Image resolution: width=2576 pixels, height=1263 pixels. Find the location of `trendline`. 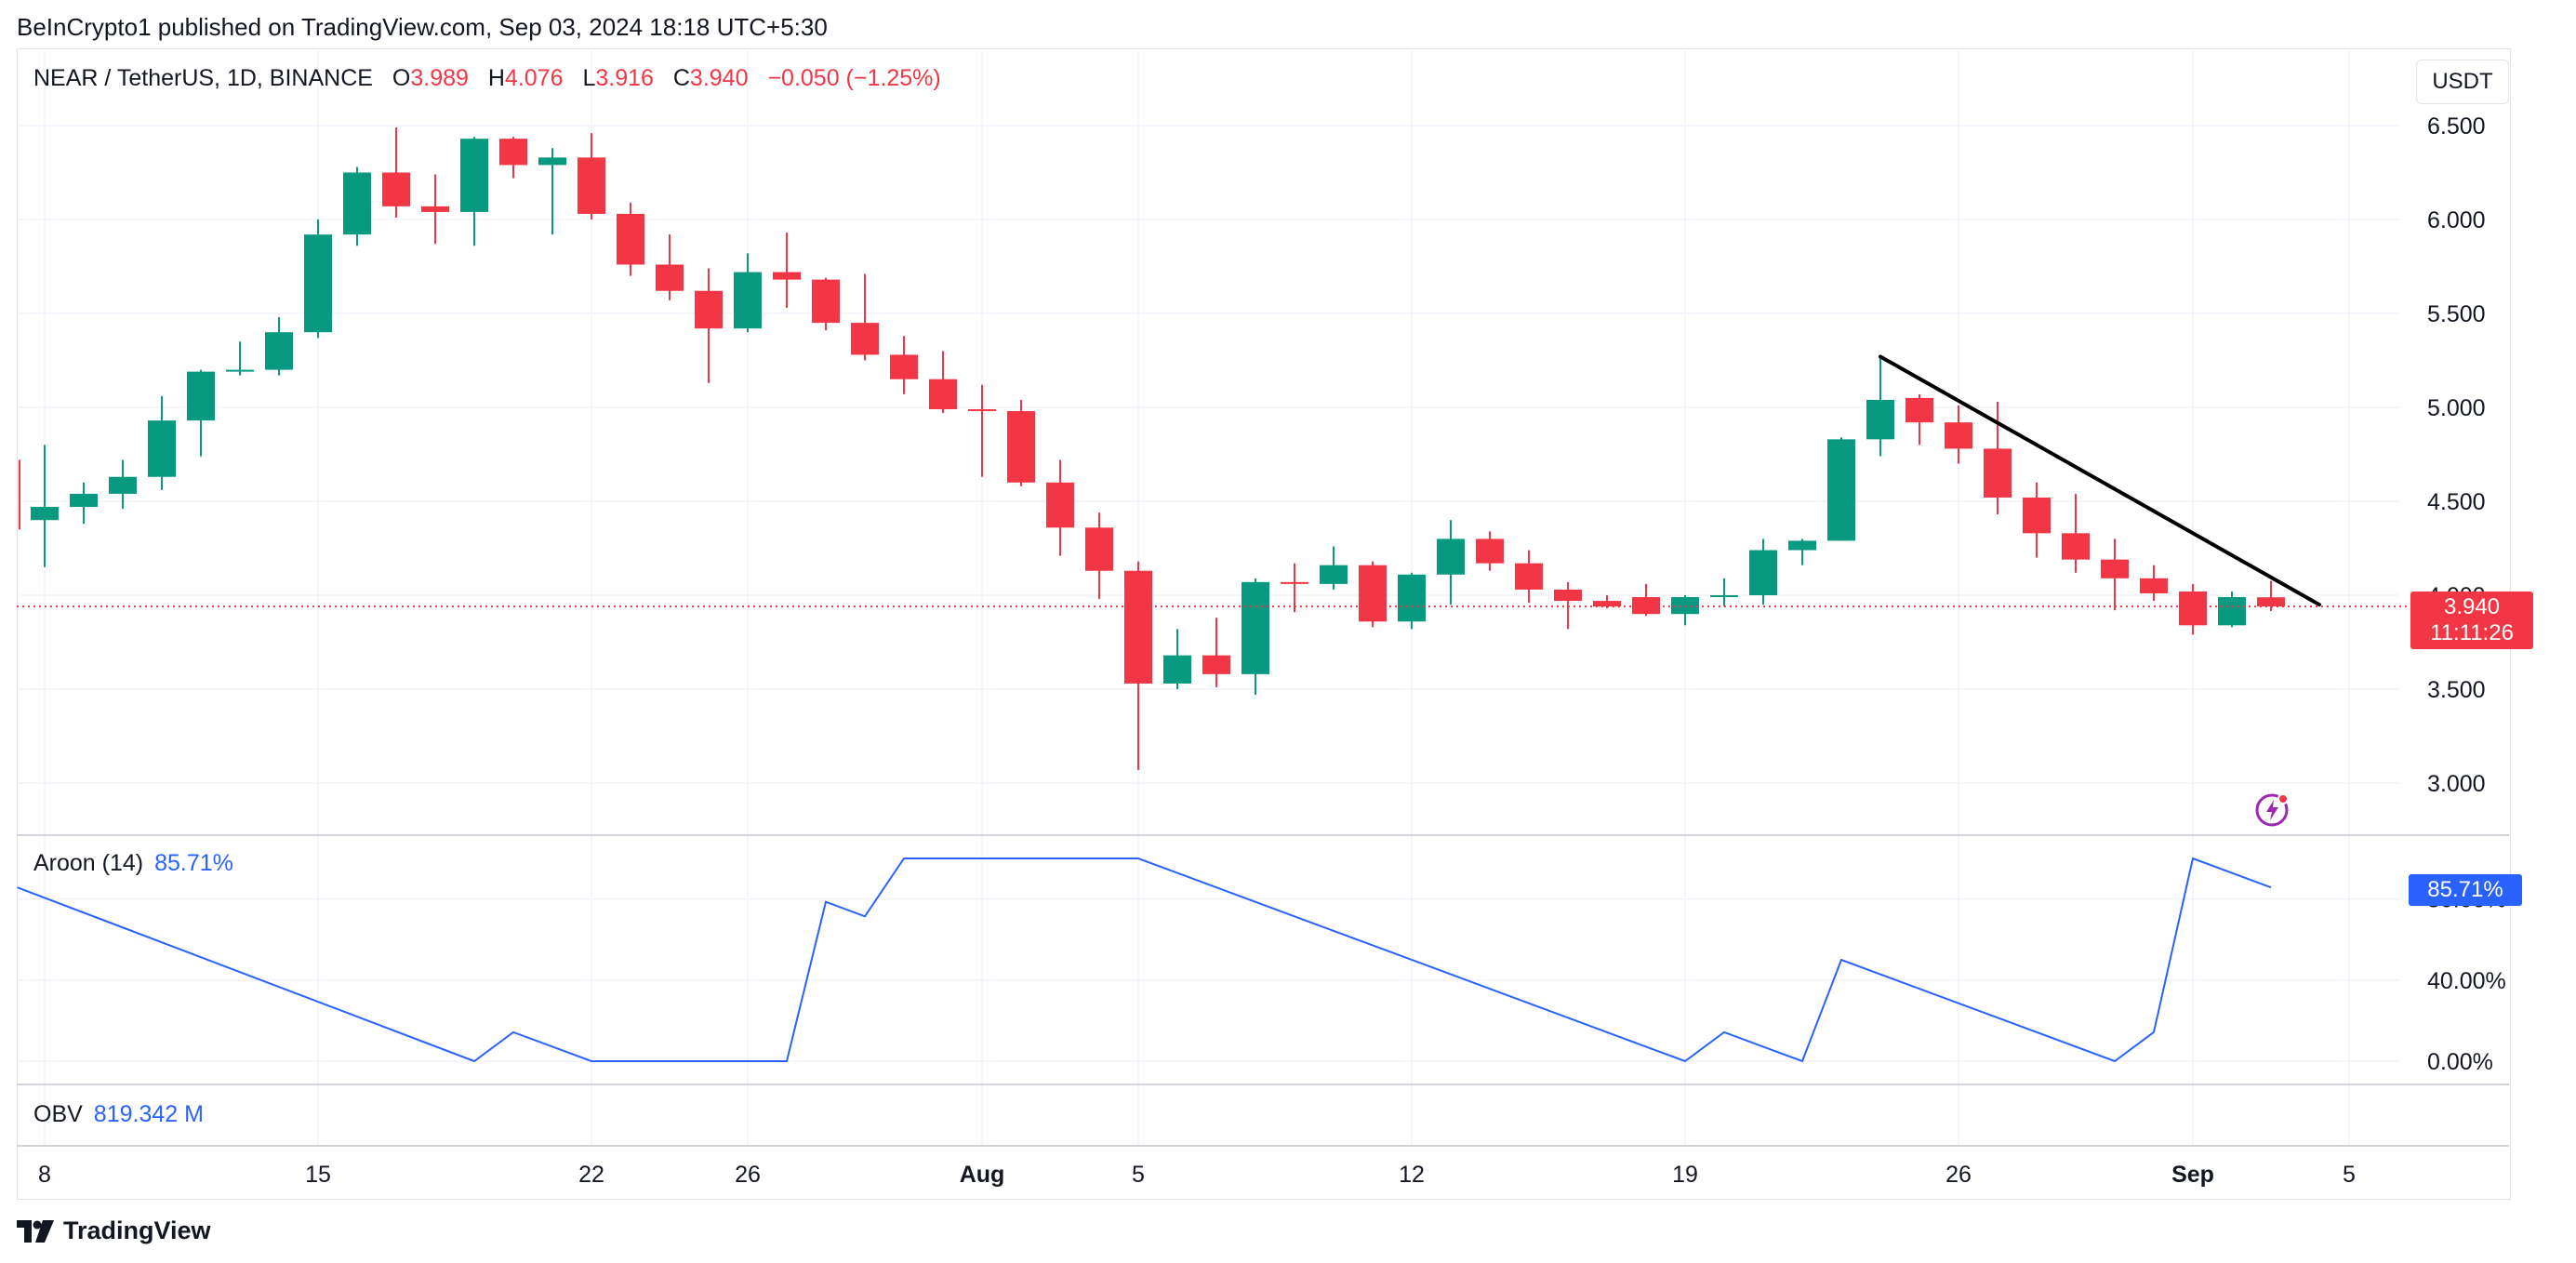

trendline is located at coordinates (2100, 480).